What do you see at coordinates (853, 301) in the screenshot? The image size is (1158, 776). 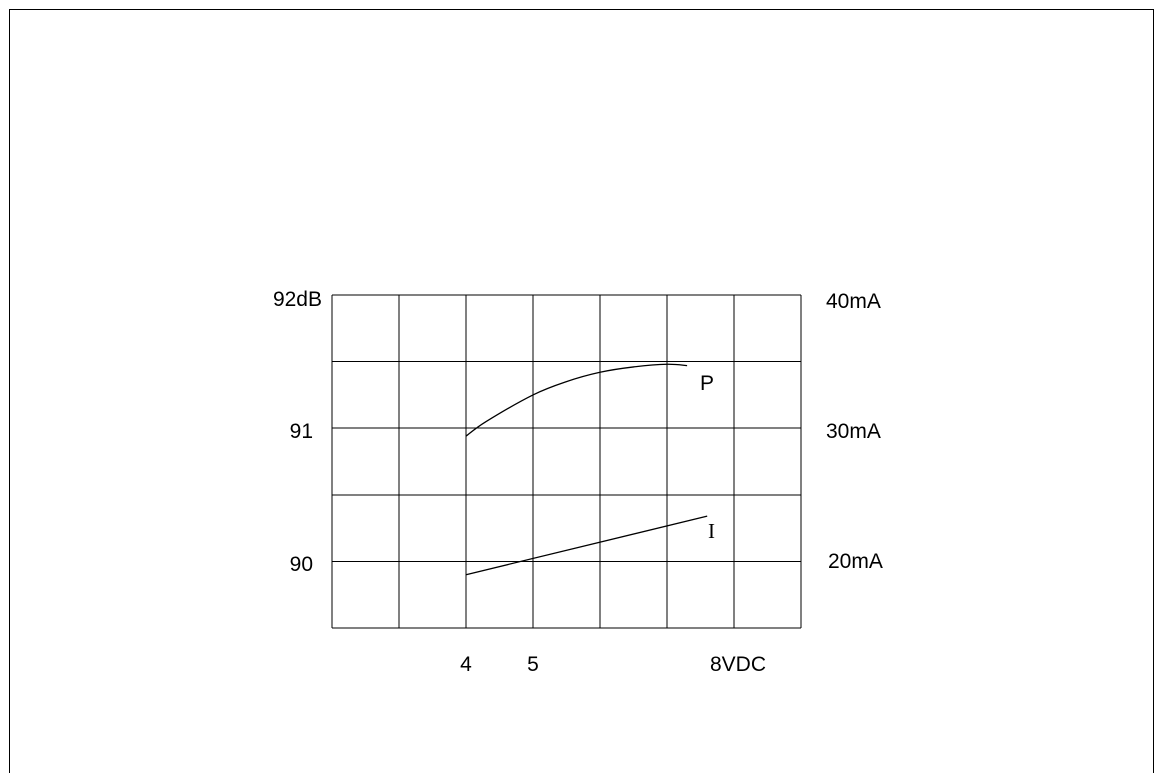 I see `right-tick-label: 40mA` at bounding box center [853, 301].